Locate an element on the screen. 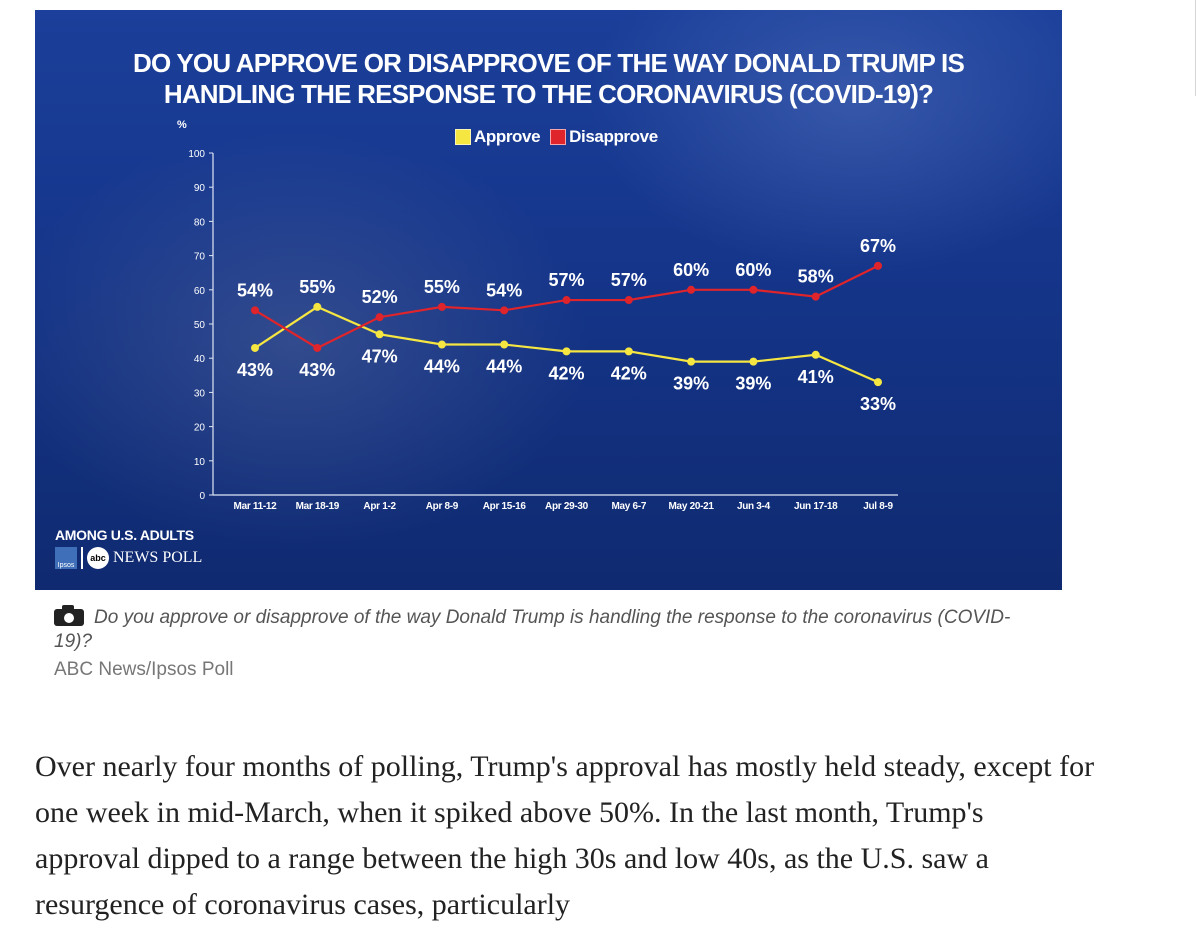  y-tick-label: 10 is located at coordinates (200, 462).